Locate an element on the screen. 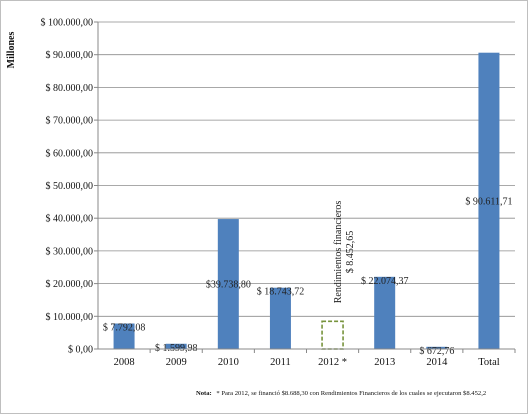  y-tick-label: $ 50.000,00 is located at coordinates (70, 186).